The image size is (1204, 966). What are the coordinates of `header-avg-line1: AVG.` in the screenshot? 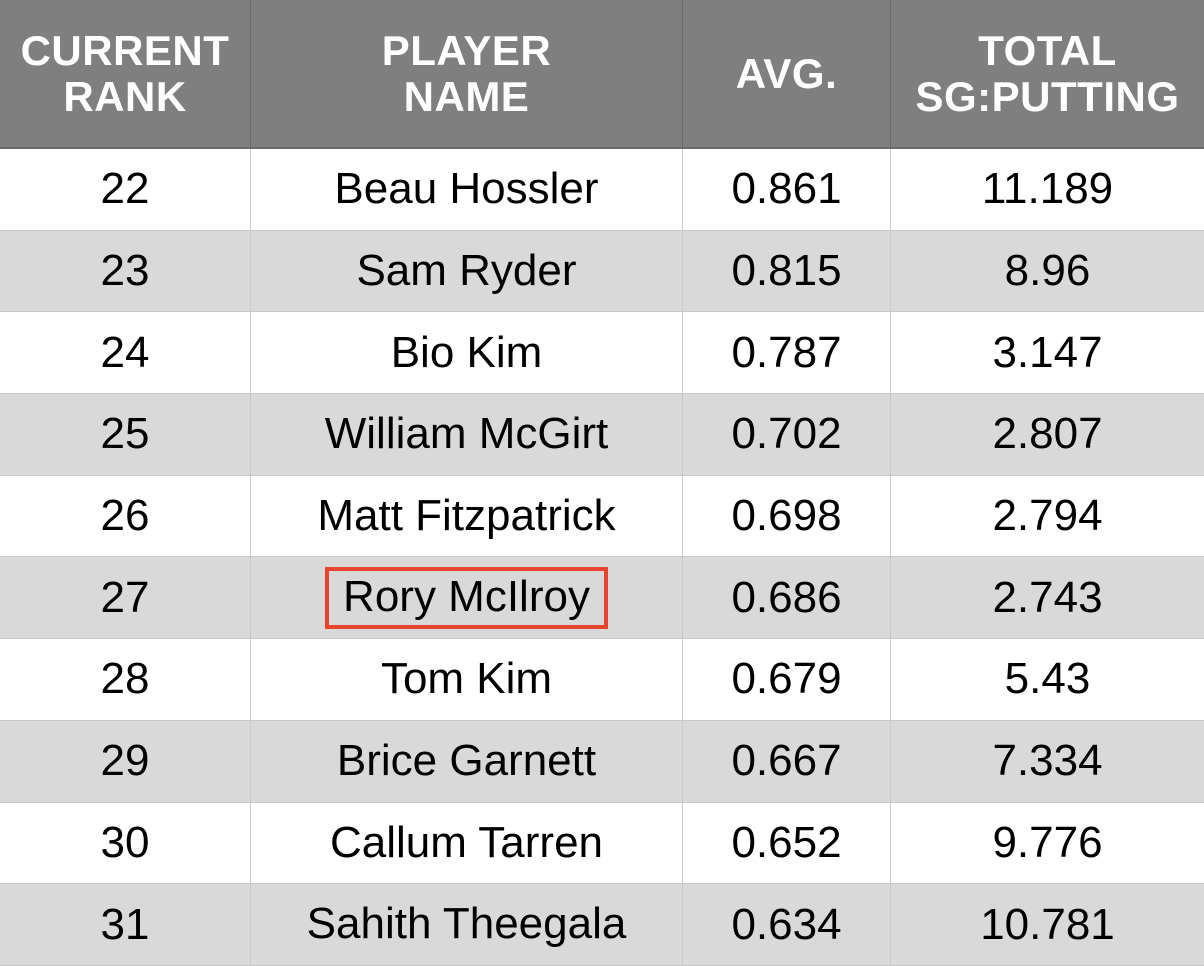 It's located at (786, 73).